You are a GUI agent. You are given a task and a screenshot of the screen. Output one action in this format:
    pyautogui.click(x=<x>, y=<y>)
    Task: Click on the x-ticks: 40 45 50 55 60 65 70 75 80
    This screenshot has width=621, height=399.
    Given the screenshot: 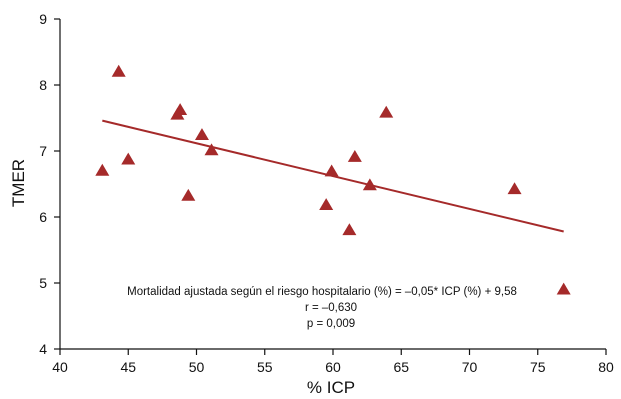 What is the action you would take?
    pyautogui.click(x=333, y=362)
    